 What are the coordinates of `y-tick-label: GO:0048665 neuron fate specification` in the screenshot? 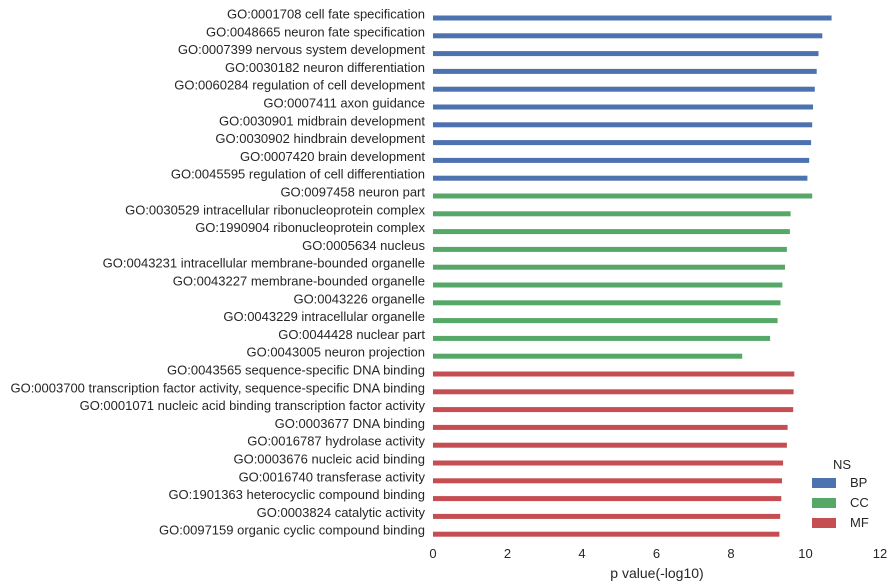 It's located at (315, 31).